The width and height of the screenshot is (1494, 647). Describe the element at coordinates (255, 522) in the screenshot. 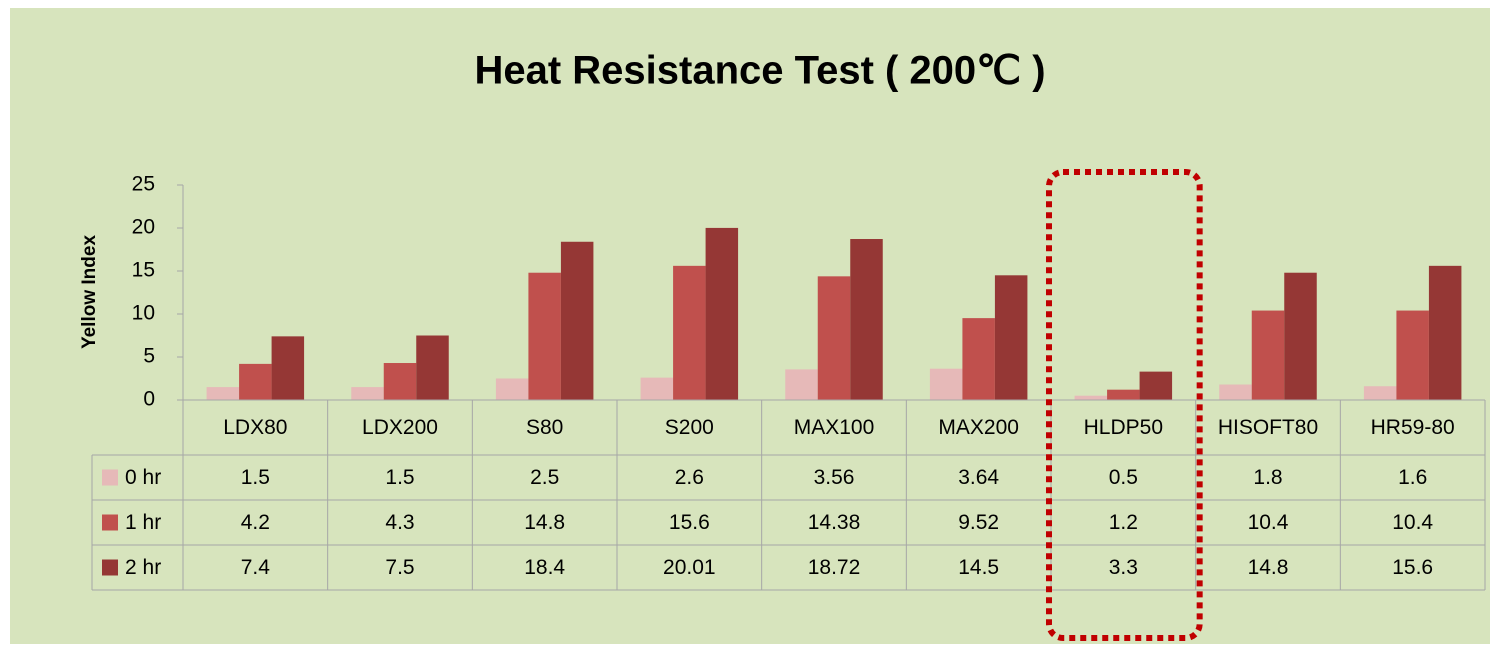

I see `table-cell: 4.2` at that location.